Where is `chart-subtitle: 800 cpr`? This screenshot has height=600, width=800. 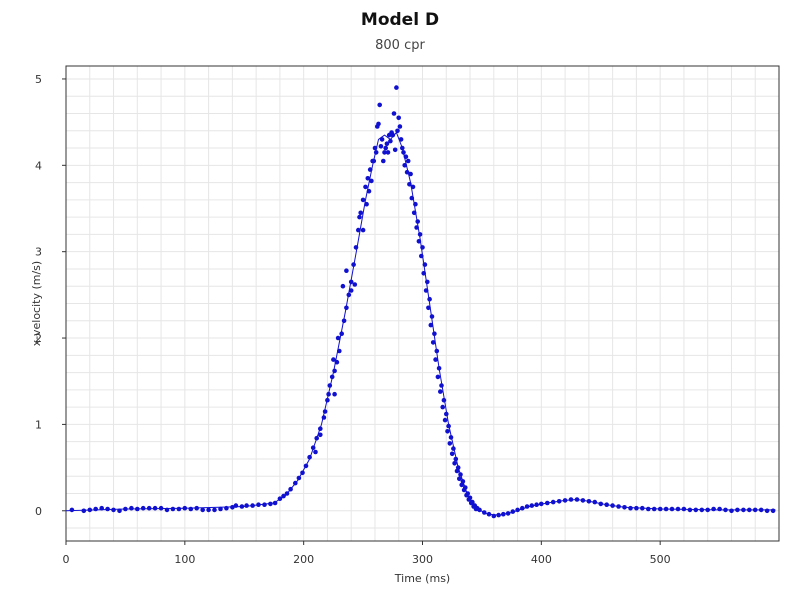
chart-subtitle: 800 cpr is located at coordinates (400, 45).